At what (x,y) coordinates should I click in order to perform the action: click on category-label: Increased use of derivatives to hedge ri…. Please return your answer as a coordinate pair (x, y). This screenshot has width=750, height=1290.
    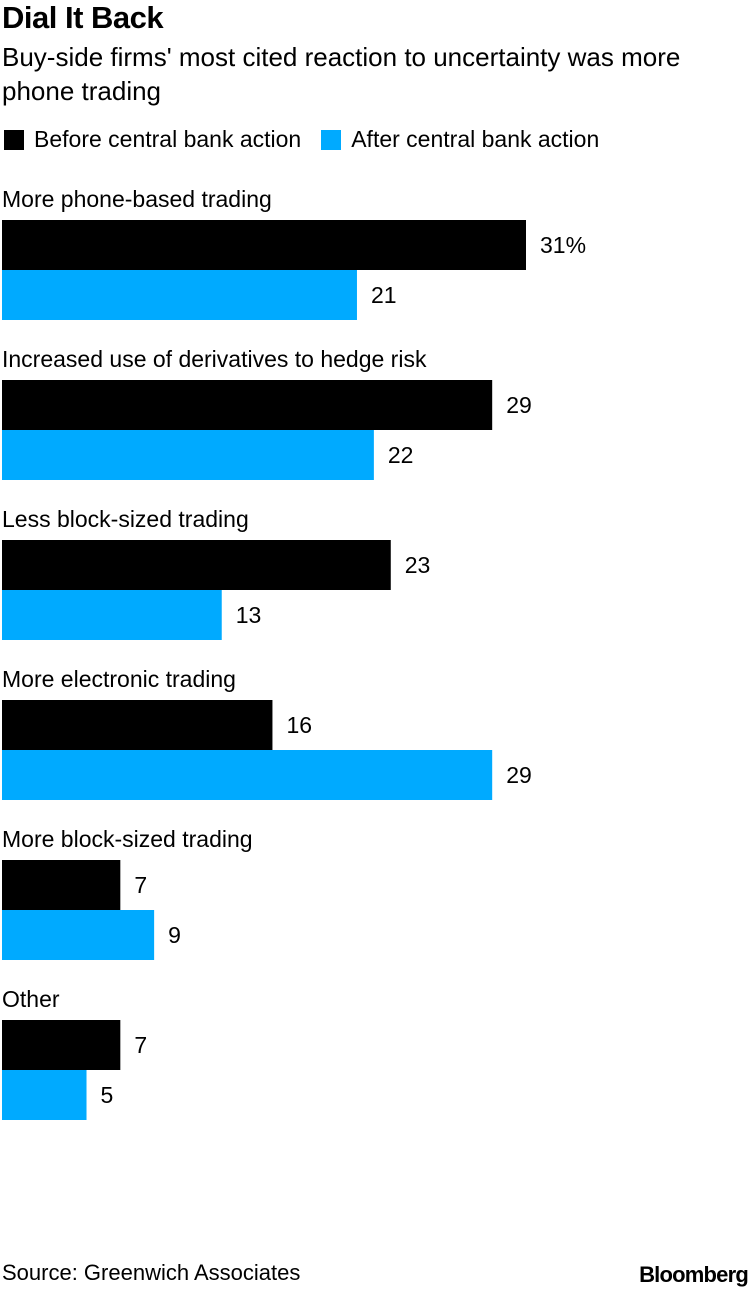
    Looking at the image, I should click on (214, 359).